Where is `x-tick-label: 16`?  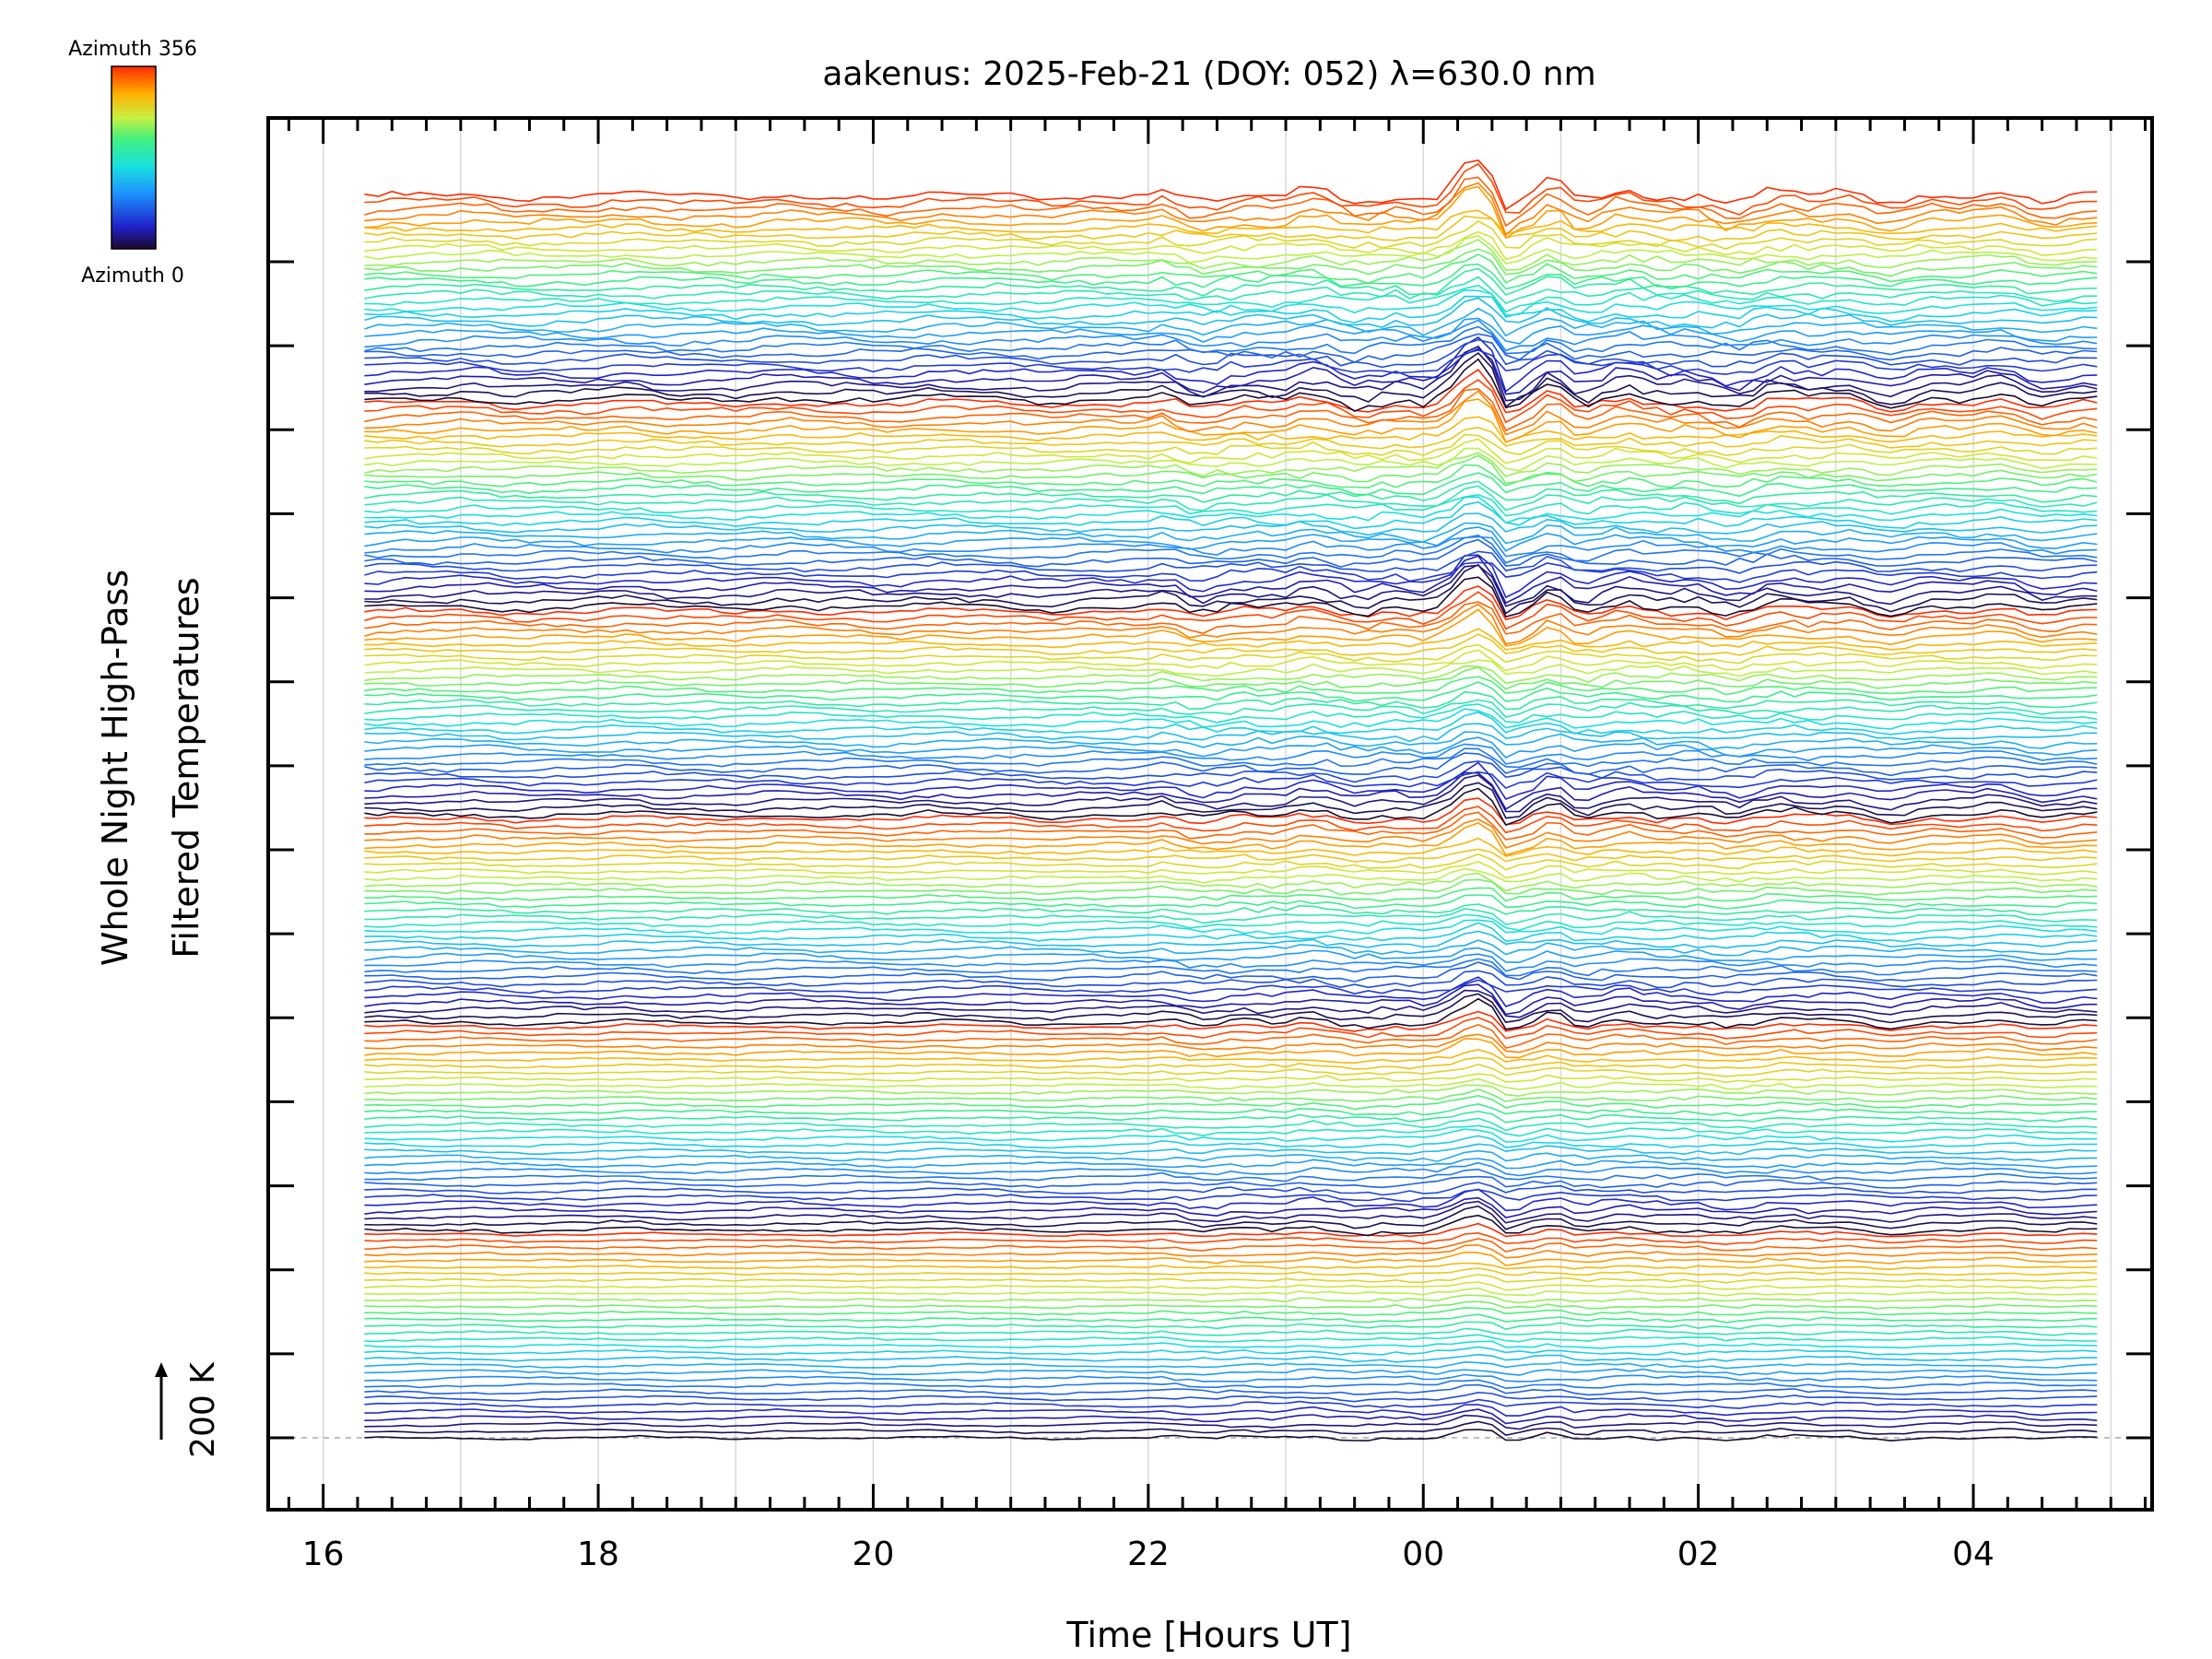 x-tick-label: 16 is located at coordinates (323, 1554).